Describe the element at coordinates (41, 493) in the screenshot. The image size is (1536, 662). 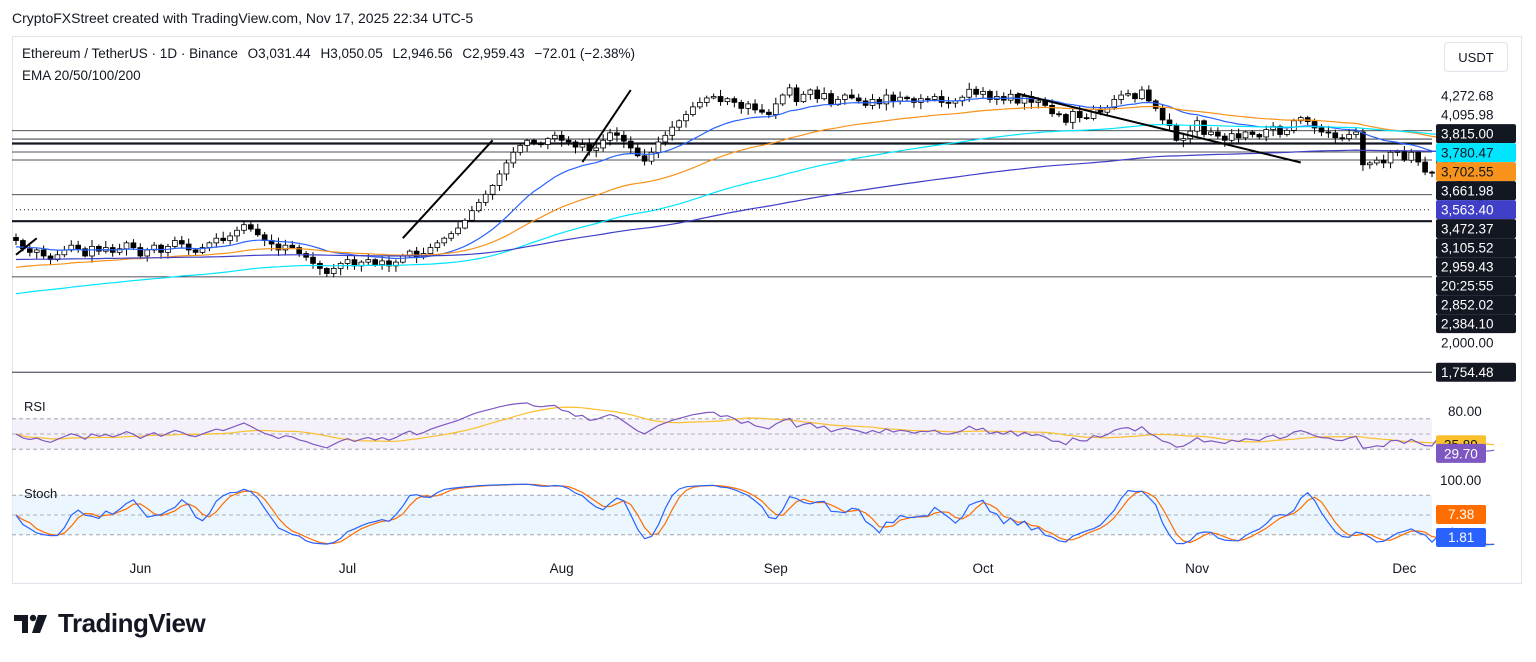
I see `stoch-pane-label: Stoch` at that location.